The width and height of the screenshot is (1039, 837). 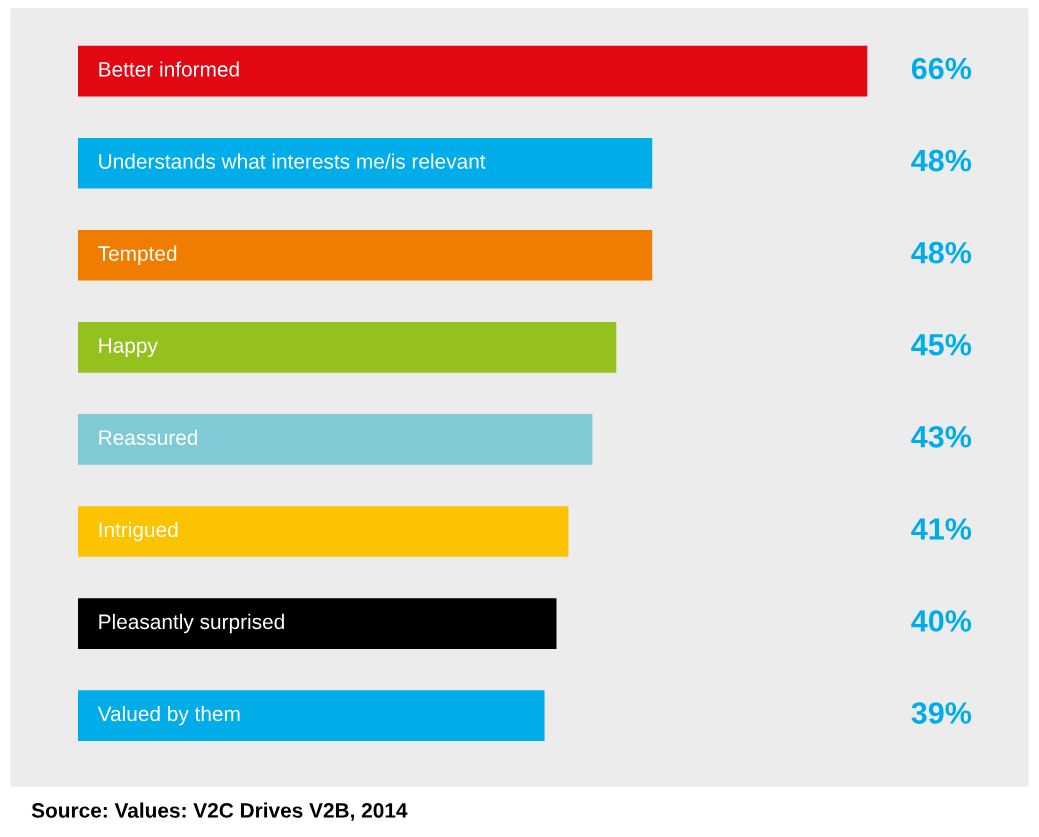 What do you see at coordinates (168, 715) in the screenshot?
I see `y-tick-label: Valued by them` at bounding box center [168, 715].